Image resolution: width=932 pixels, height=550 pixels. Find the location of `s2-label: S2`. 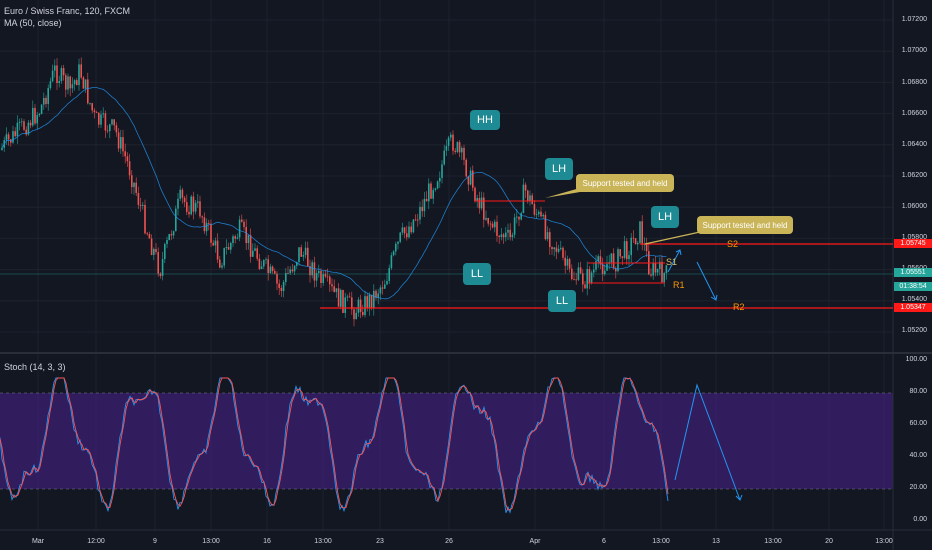

s2-label: S2 is located at coordinates (733, 244).